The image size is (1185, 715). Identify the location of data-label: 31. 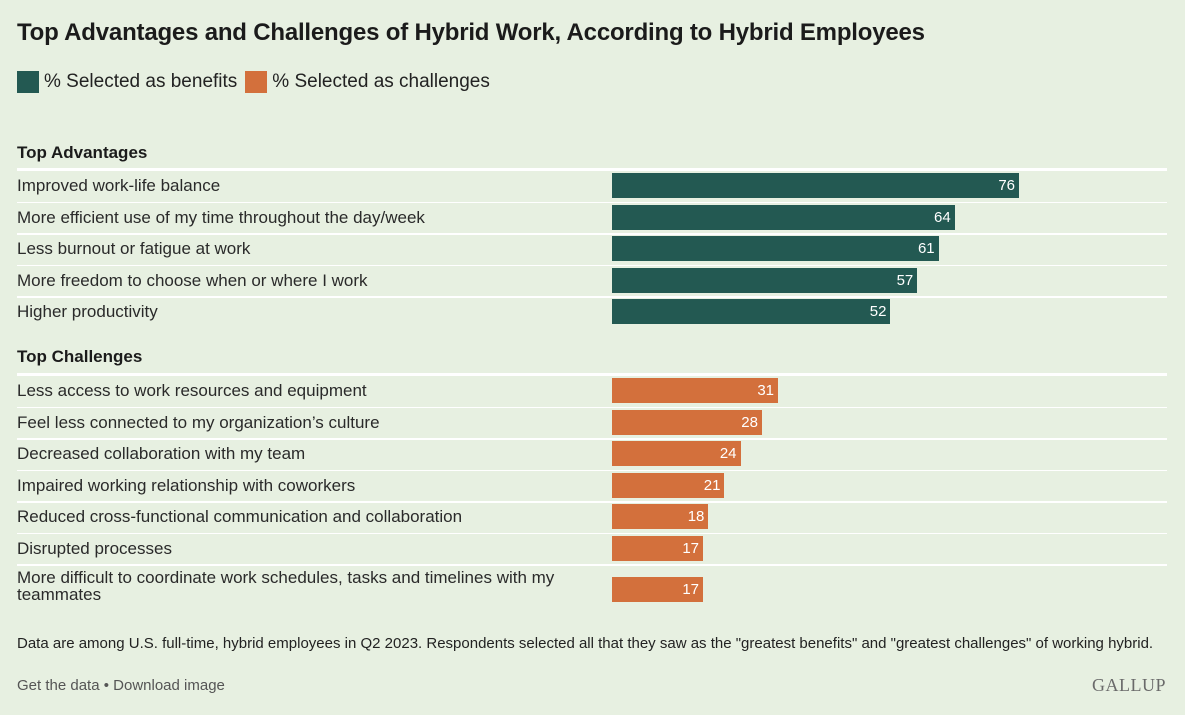
(765, 390).